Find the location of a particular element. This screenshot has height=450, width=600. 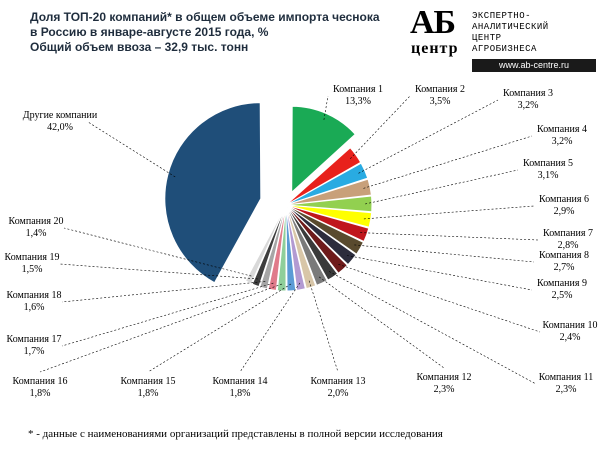

slice-value-12: 2,3% is located at coordinates (444, 389).